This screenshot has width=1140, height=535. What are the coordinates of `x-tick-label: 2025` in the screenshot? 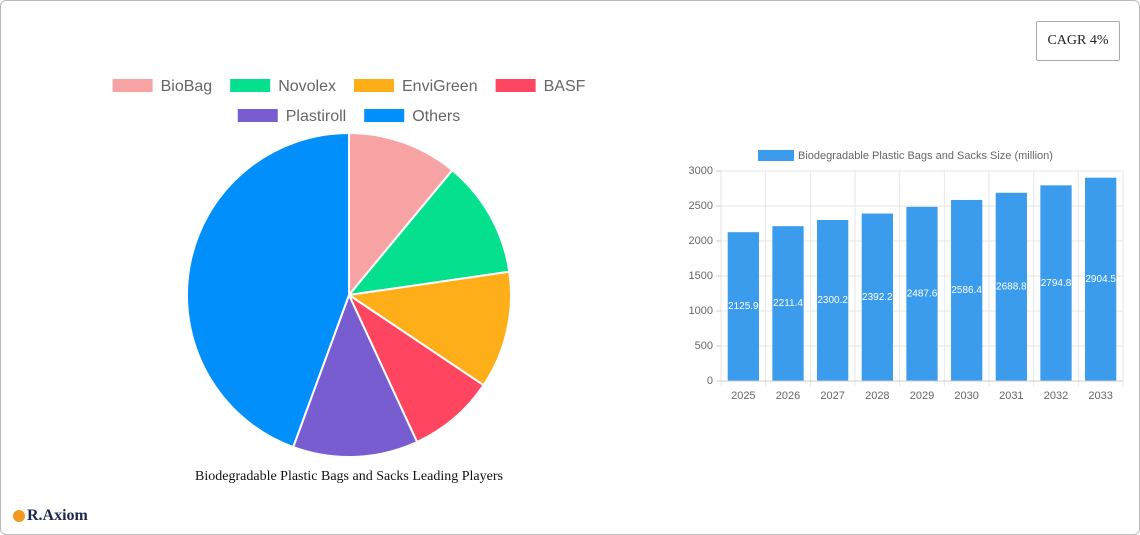 It's located at (743, 396).